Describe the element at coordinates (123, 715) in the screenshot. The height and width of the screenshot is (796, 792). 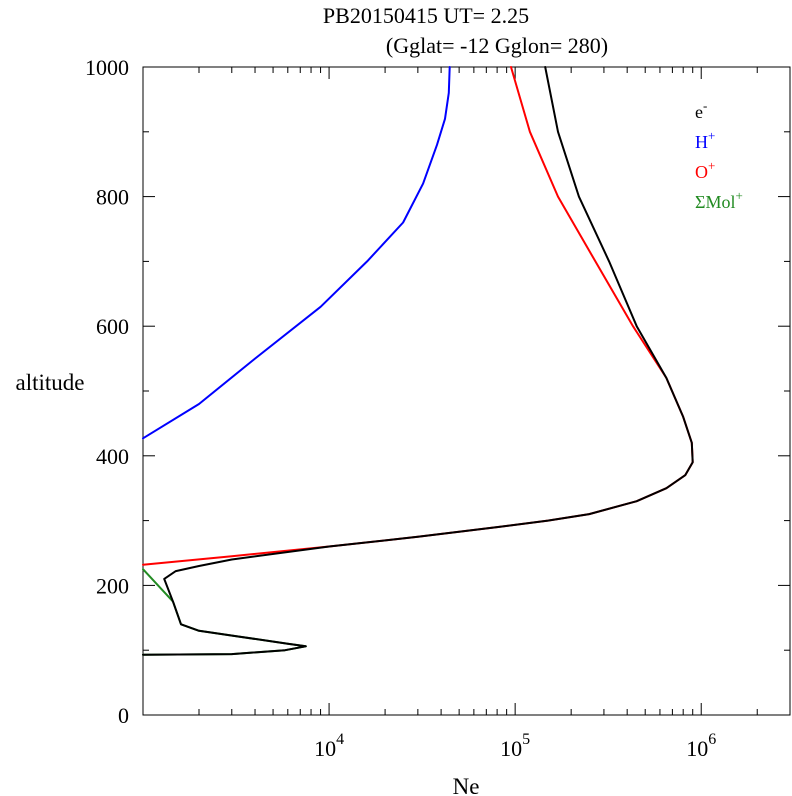
I see `y-tick-label: 0` at that location.